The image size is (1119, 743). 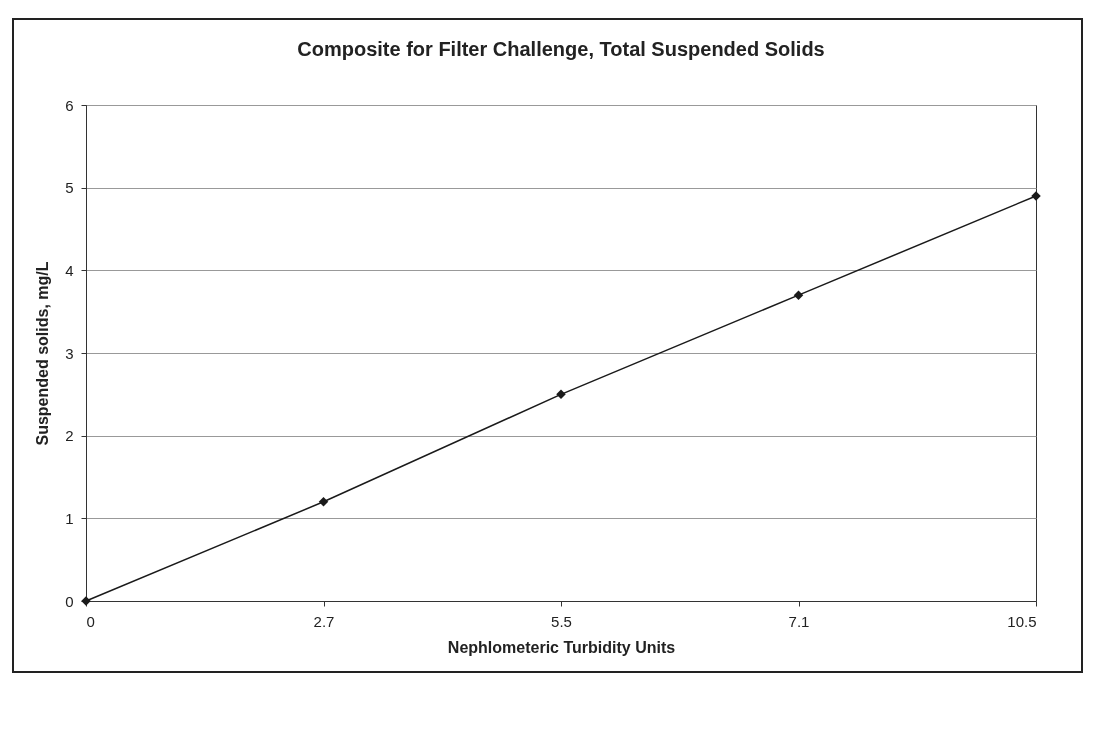 What do you see at coordinates (69, 436) in the screenshot?
I see `y-tick-label: 2` at bounding box center [69, 436].